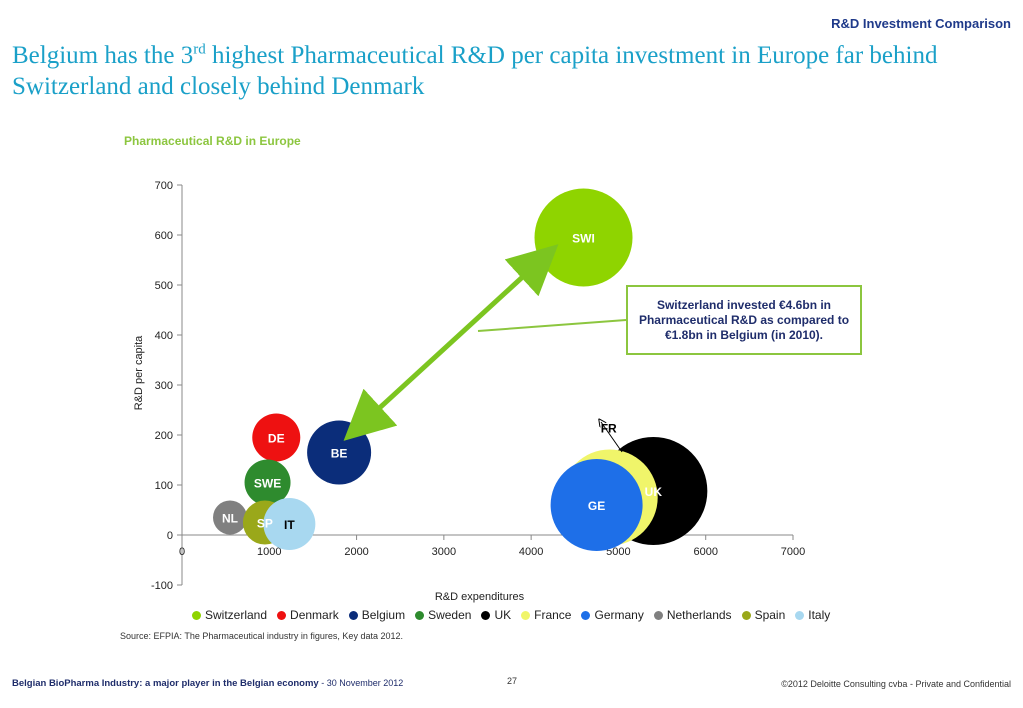 This screenshot has height=708, width=1023. Describe the element at coordinates (503, 615) in the screenshot. I see `legend-label: UK` at that location.